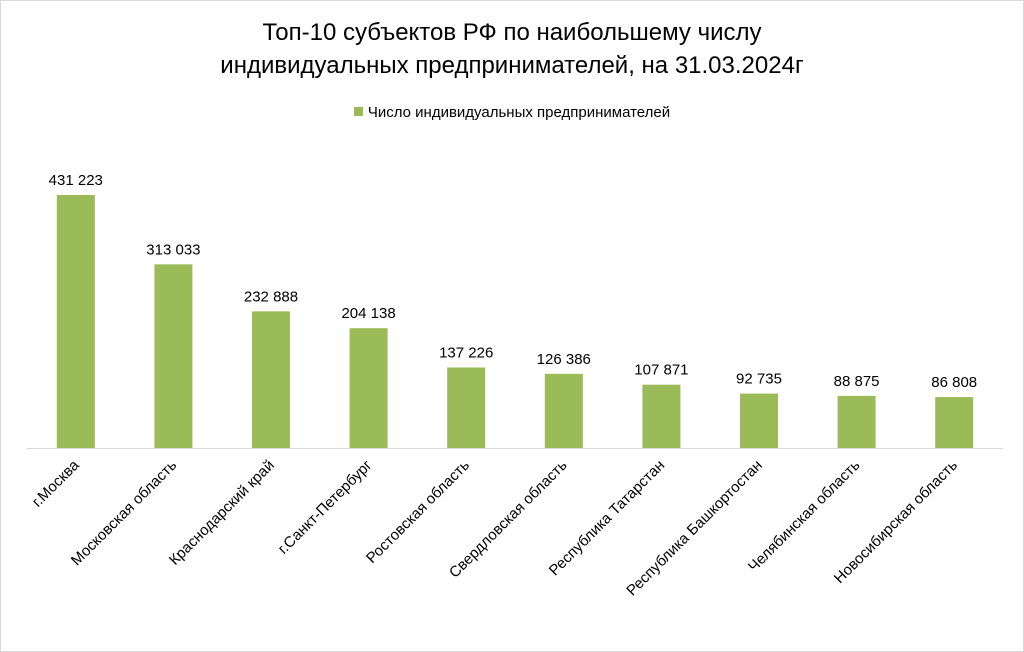 This screenshot has width=1024, height=652. Describe the element at coordinates (358, 111) in the screenshot. I see `legend-swatch` at that location.